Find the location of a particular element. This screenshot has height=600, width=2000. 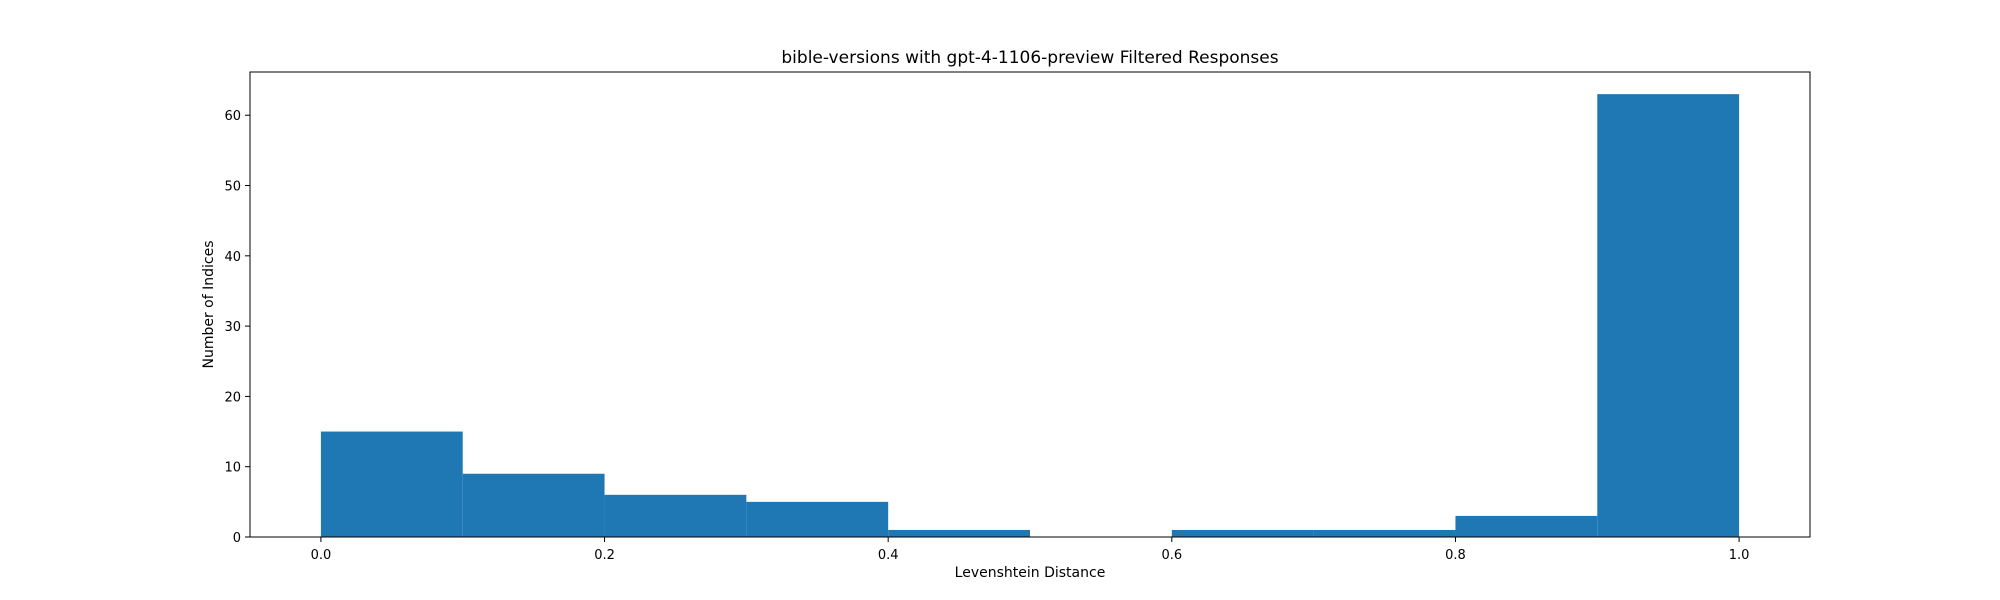

y-axis-label: Number of Indices is located at coordinates (209, 304).